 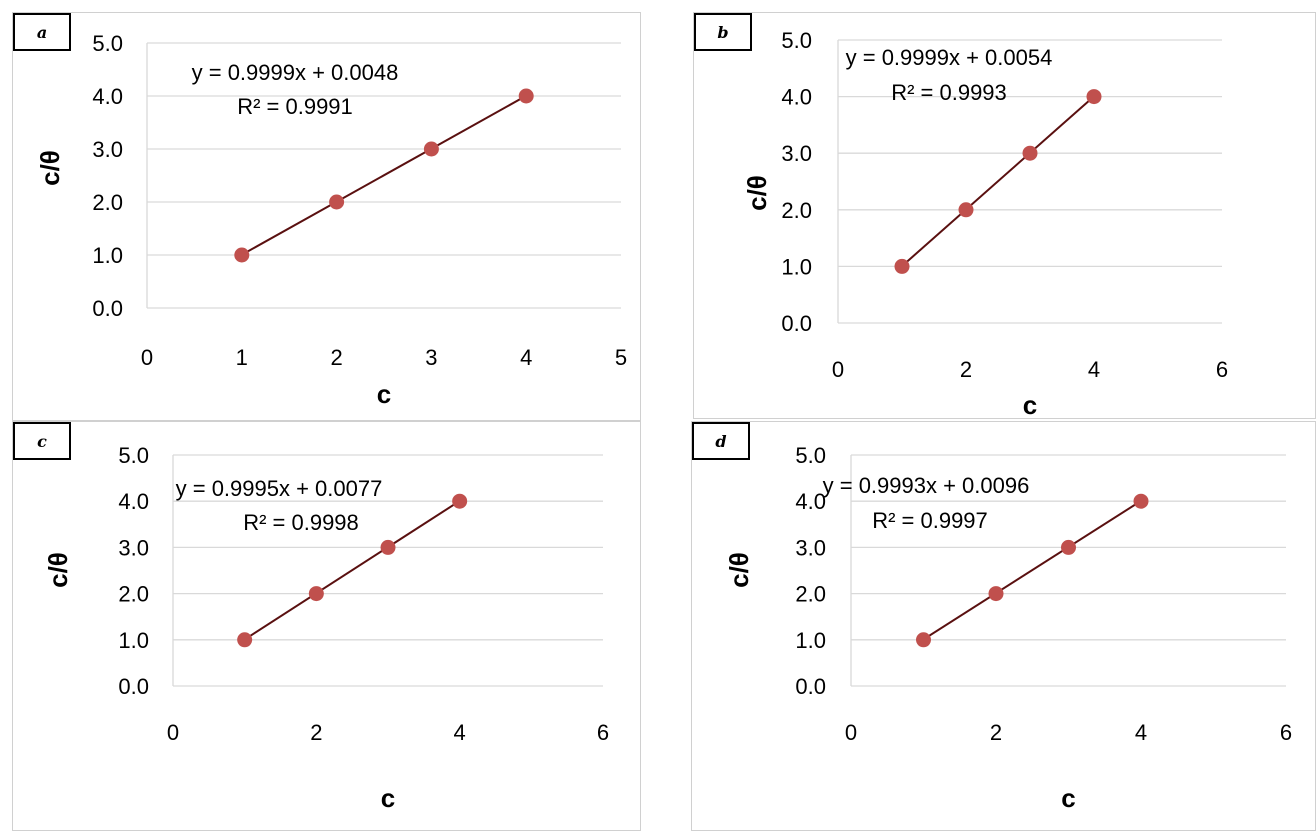 What do you see at coordinates (279, 488) in the screenshot?
I see `trendline-equation: y = 0.9995x + 0.0077` at bounding box center [279, 488].